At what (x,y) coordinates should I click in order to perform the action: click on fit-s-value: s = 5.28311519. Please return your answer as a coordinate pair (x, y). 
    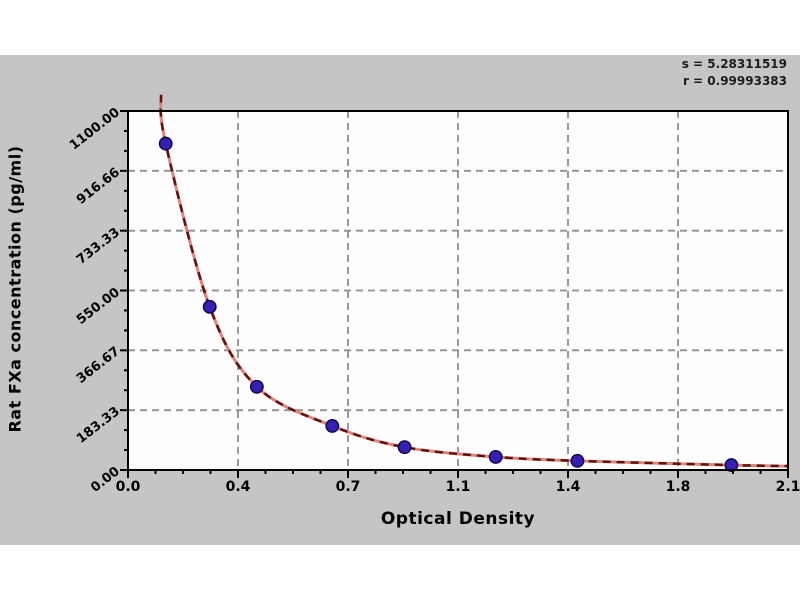
    Looking at the image, I should click on (734, 64).